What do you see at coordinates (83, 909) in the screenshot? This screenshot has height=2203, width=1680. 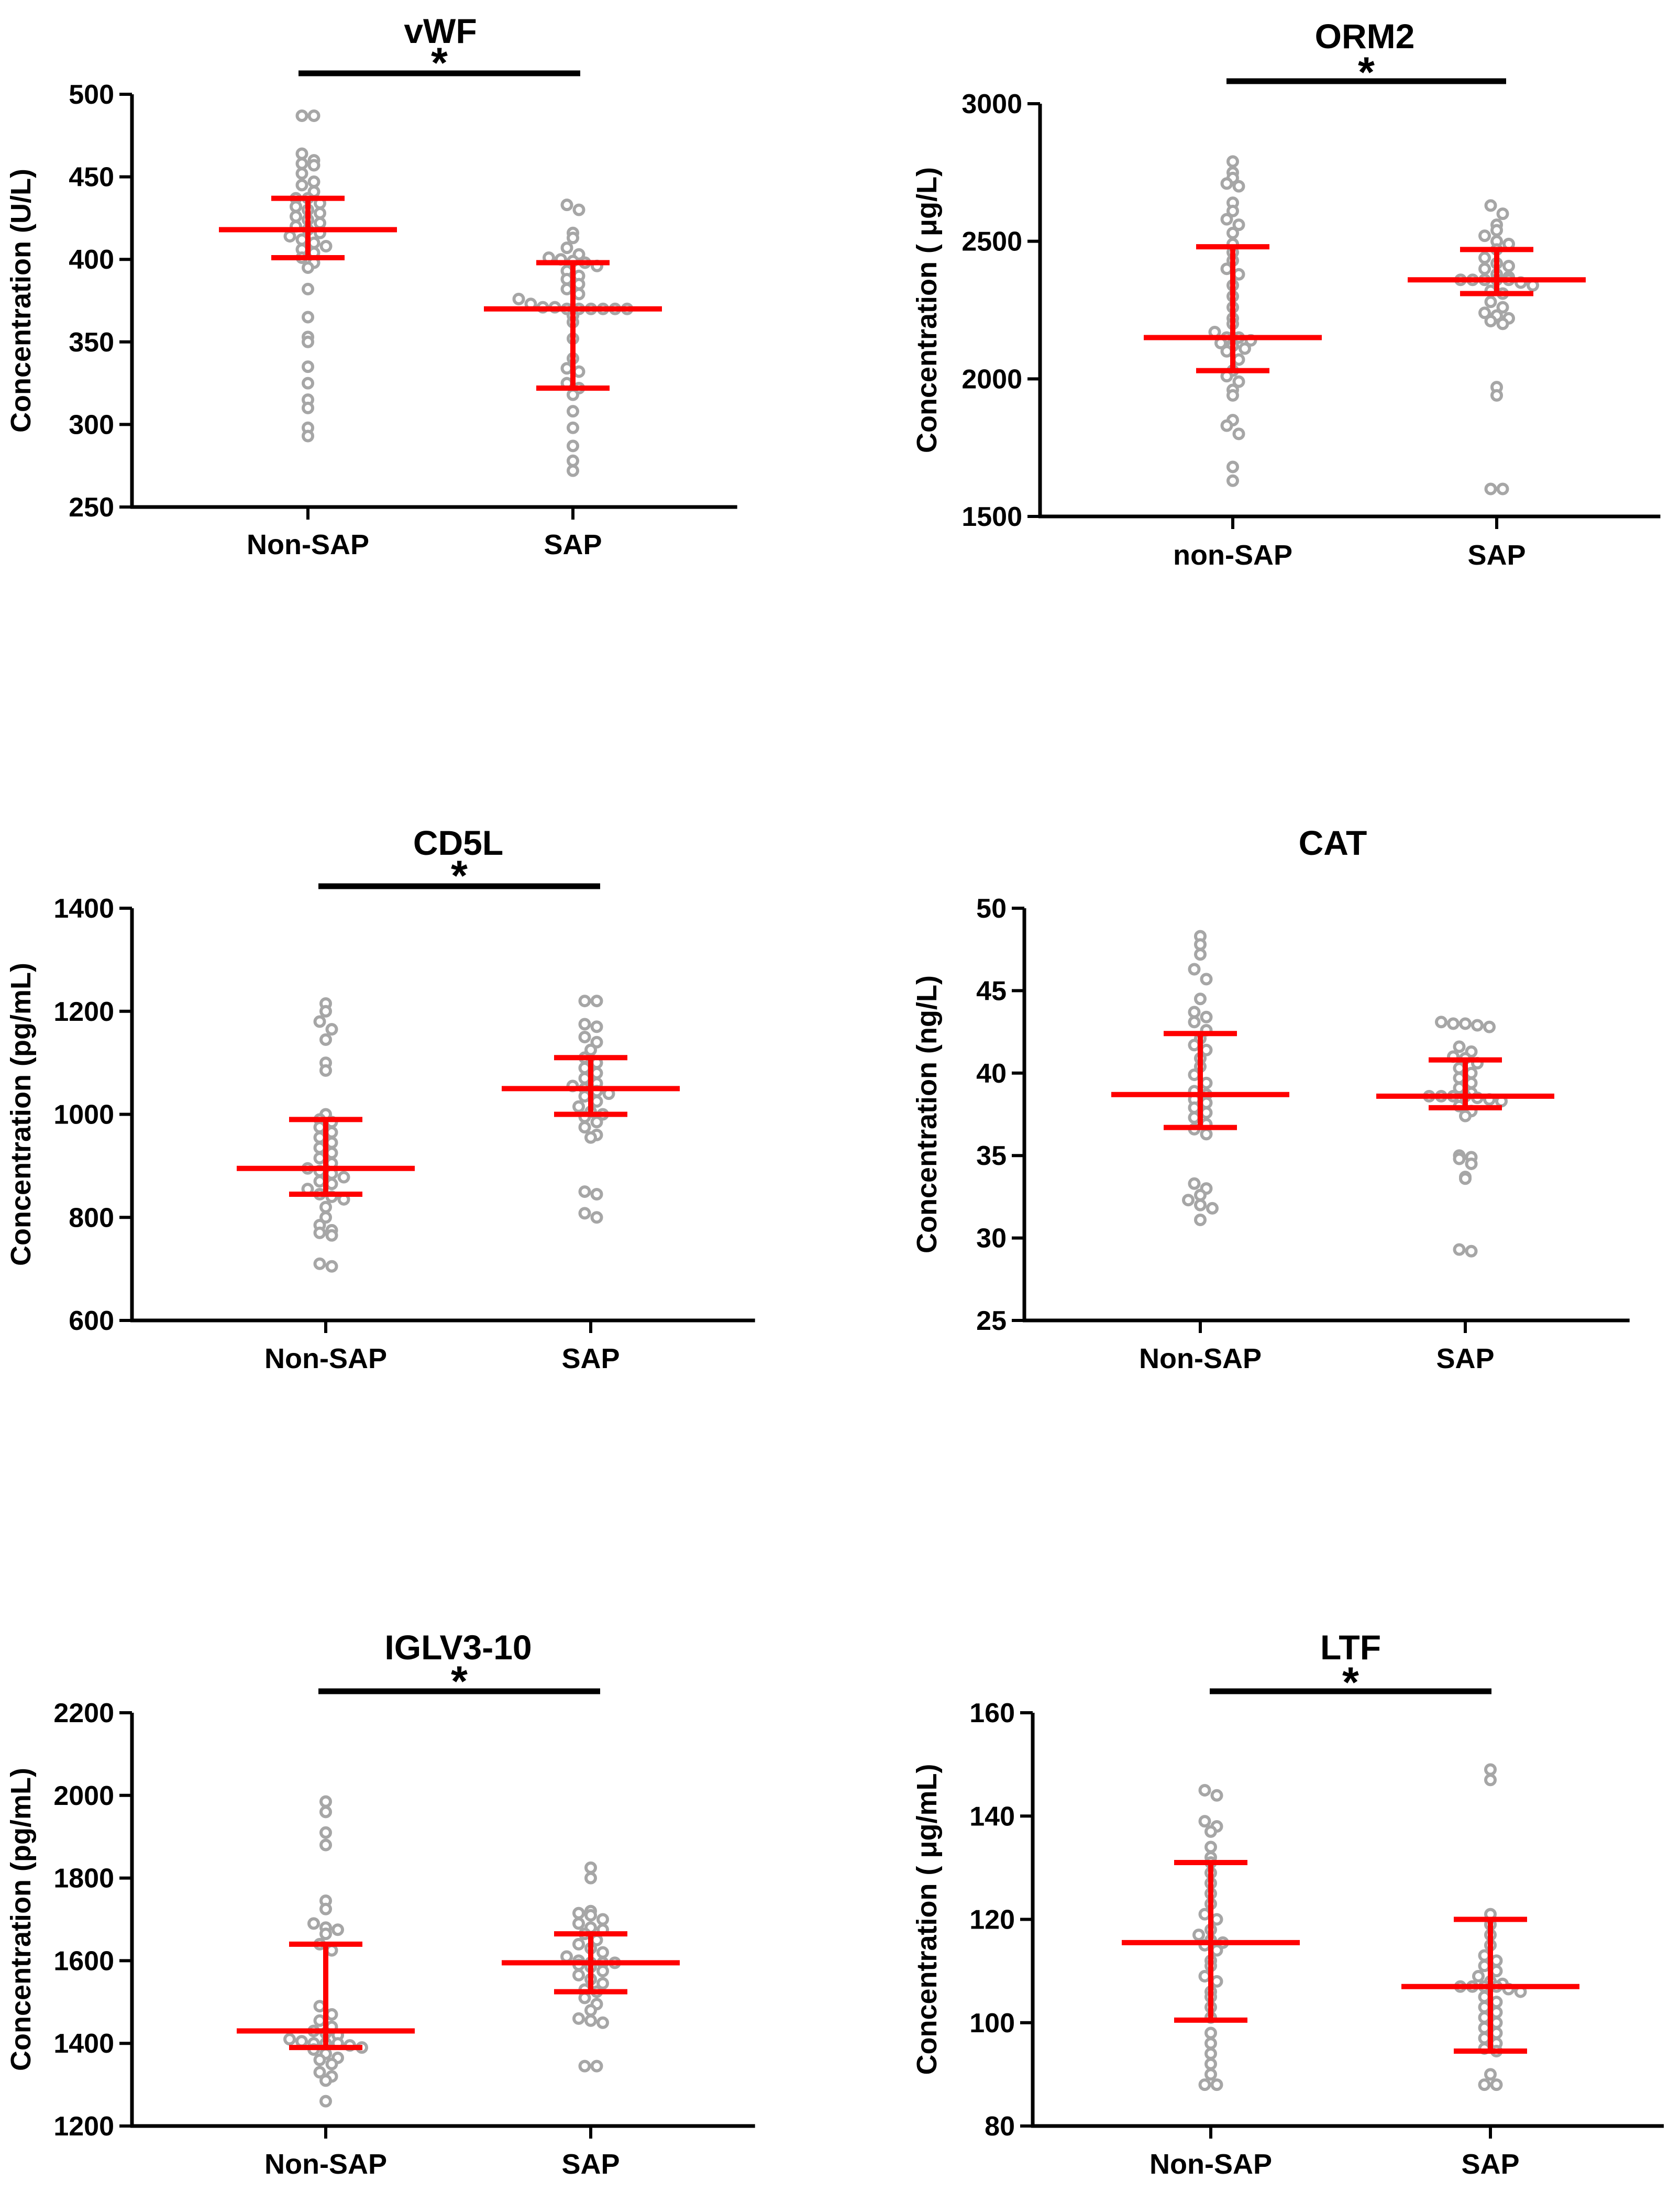 I see `y-tick-label: 1400` at bounding box center [83, 909].